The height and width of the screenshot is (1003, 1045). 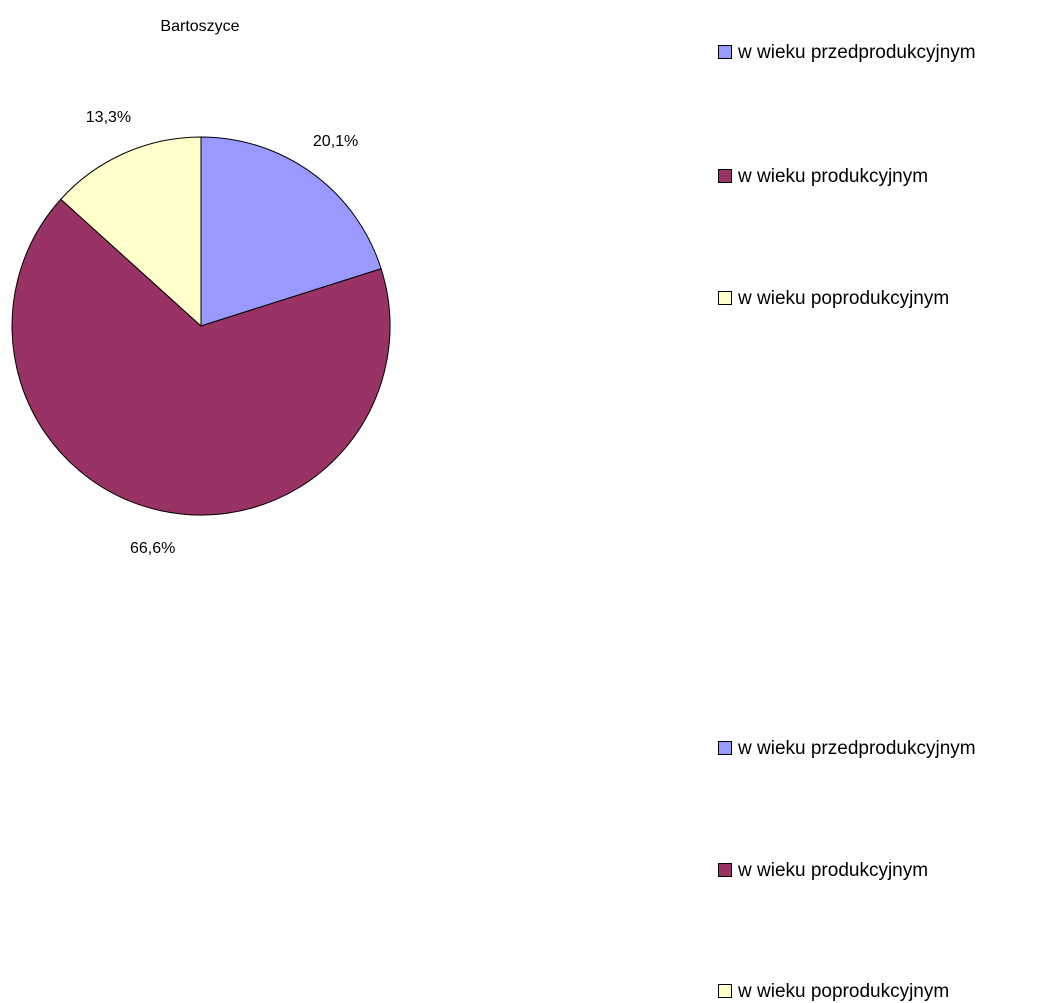 I want to click on data-label: 20,1%, so click(x=335, y=141).